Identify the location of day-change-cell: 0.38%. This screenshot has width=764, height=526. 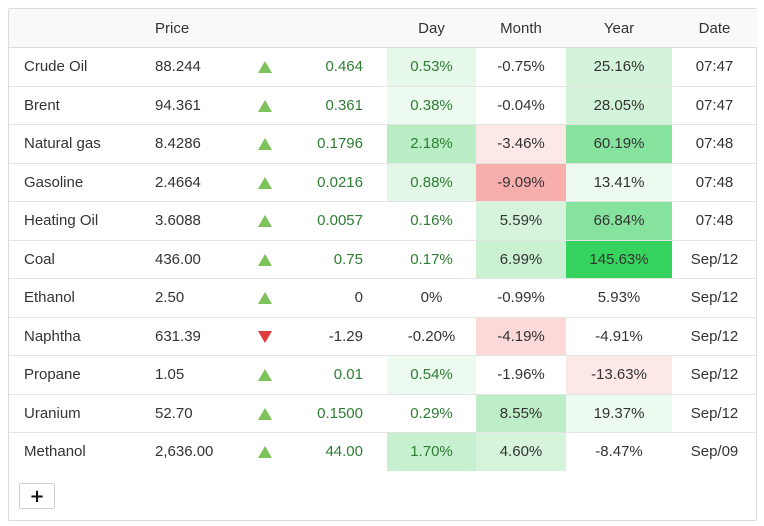
(431, 105).